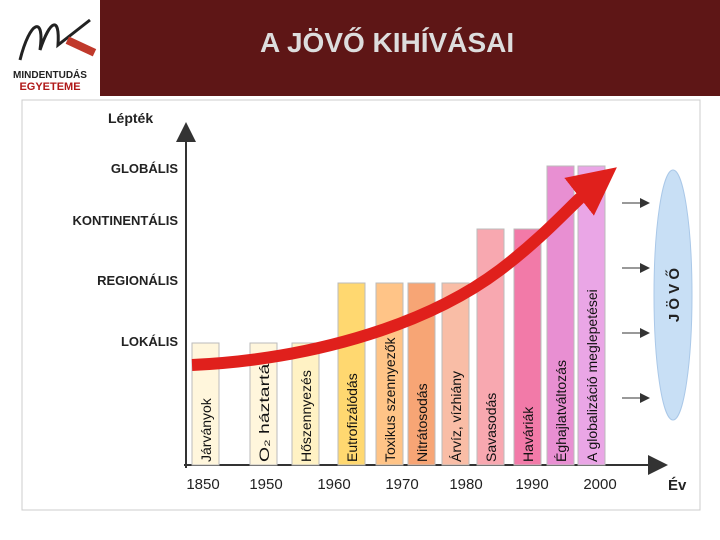  I want to click on logo-icon, so click(54, 39).